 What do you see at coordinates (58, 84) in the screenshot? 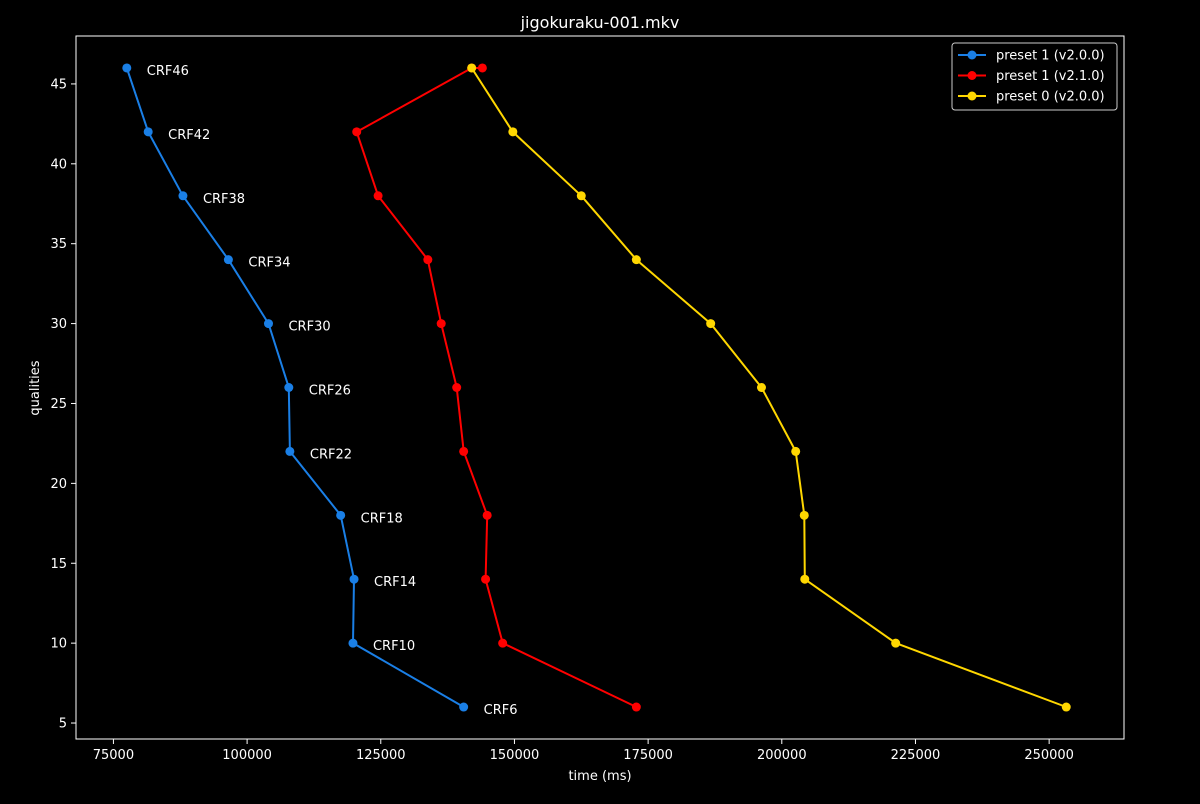
I see `y-tick-label: 45` at bounding box center [58, 84].